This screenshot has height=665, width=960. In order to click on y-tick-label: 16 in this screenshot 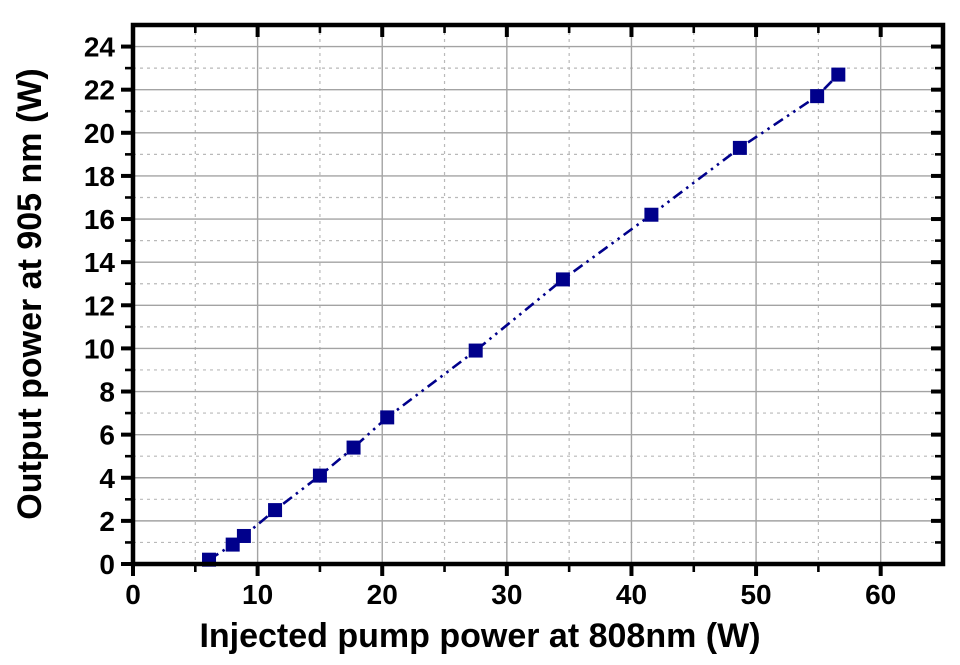, I will do `click(99, 219)`.